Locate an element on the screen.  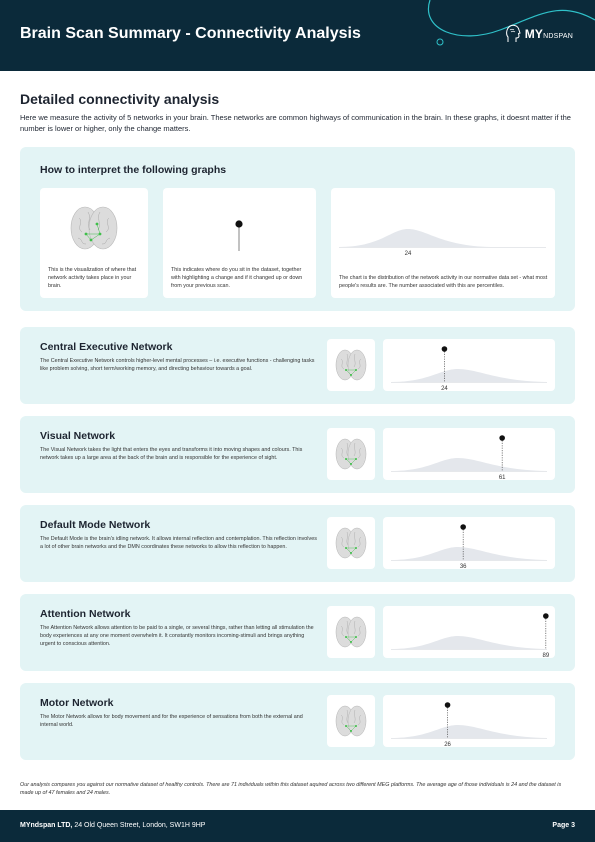
logo-sub: NDSPAN is located at coordinates (558, 36).